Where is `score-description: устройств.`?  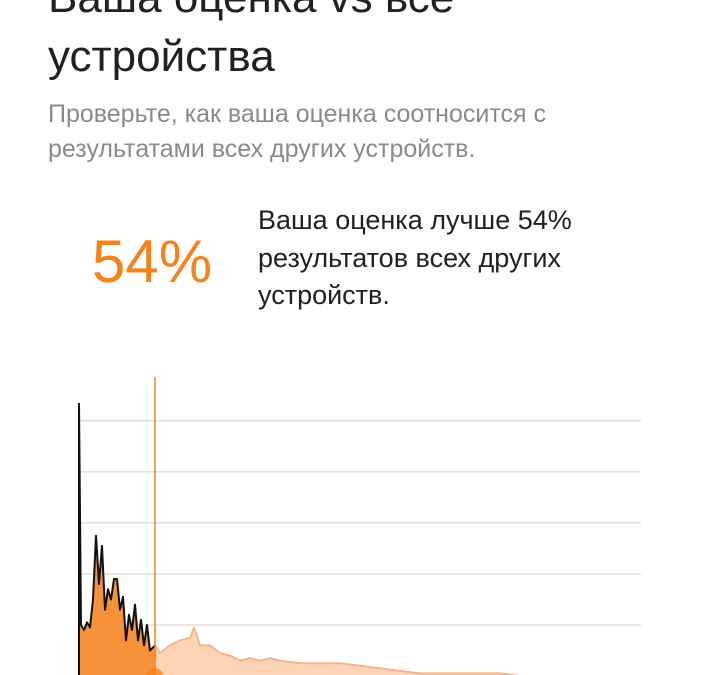 score-description: устройств. is located at coordinates (324, 295).